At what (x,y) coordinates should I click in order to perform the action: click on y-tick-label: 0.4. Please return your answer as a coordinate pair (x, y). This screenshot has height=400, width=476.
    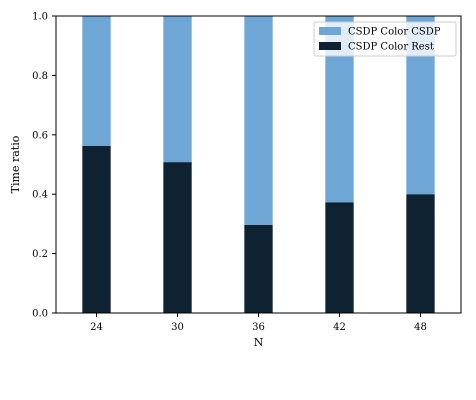
    Looking at the image, I should click on (40, 195).